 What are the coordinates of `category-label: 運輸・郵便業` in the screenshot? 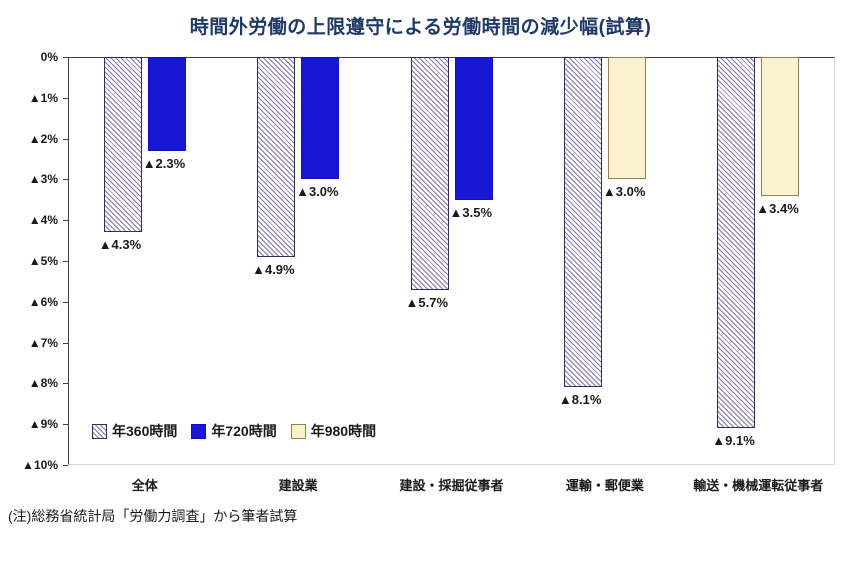 It's located at (604, 485).